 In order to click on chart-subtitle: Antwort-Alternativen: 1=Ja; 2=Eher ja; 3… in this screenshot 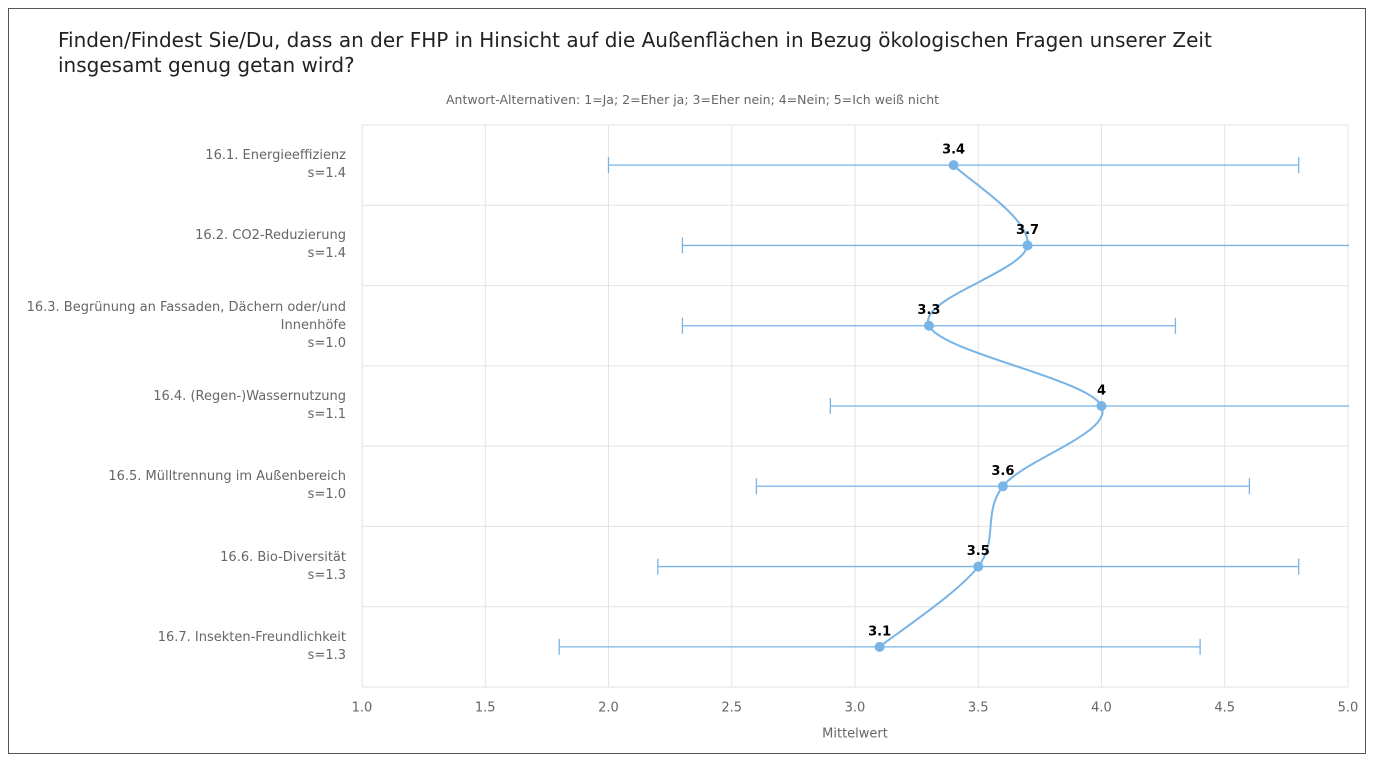, I will do `click(692, 99)`.